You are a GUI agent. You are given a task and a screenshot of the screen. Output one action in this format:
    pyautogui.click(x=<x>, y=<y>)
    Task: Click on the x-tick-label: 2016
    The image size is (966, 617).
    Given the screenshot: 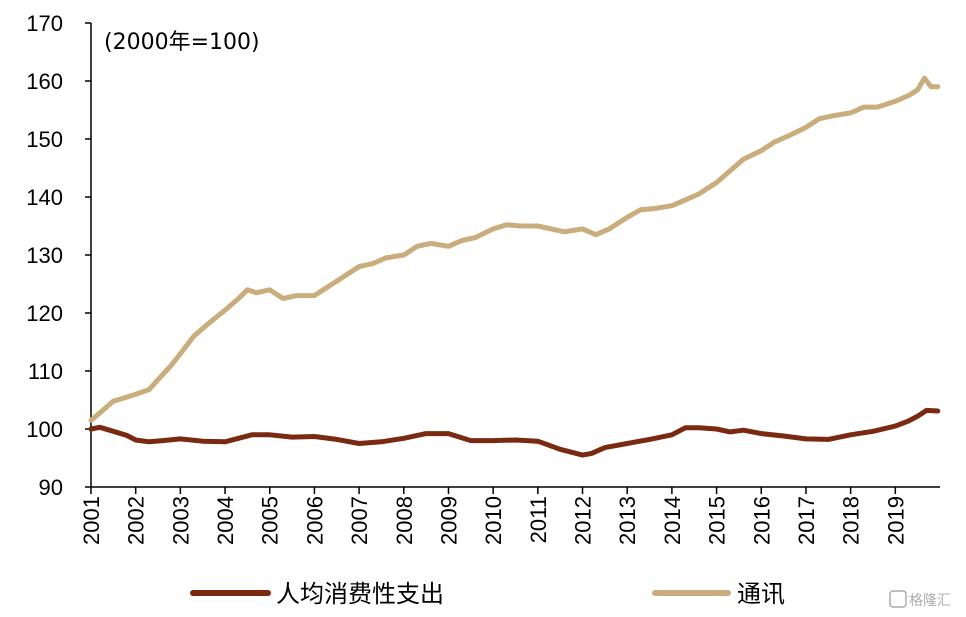 What is the action you would take?
    pyautogui.click(x=761, y=520)
    